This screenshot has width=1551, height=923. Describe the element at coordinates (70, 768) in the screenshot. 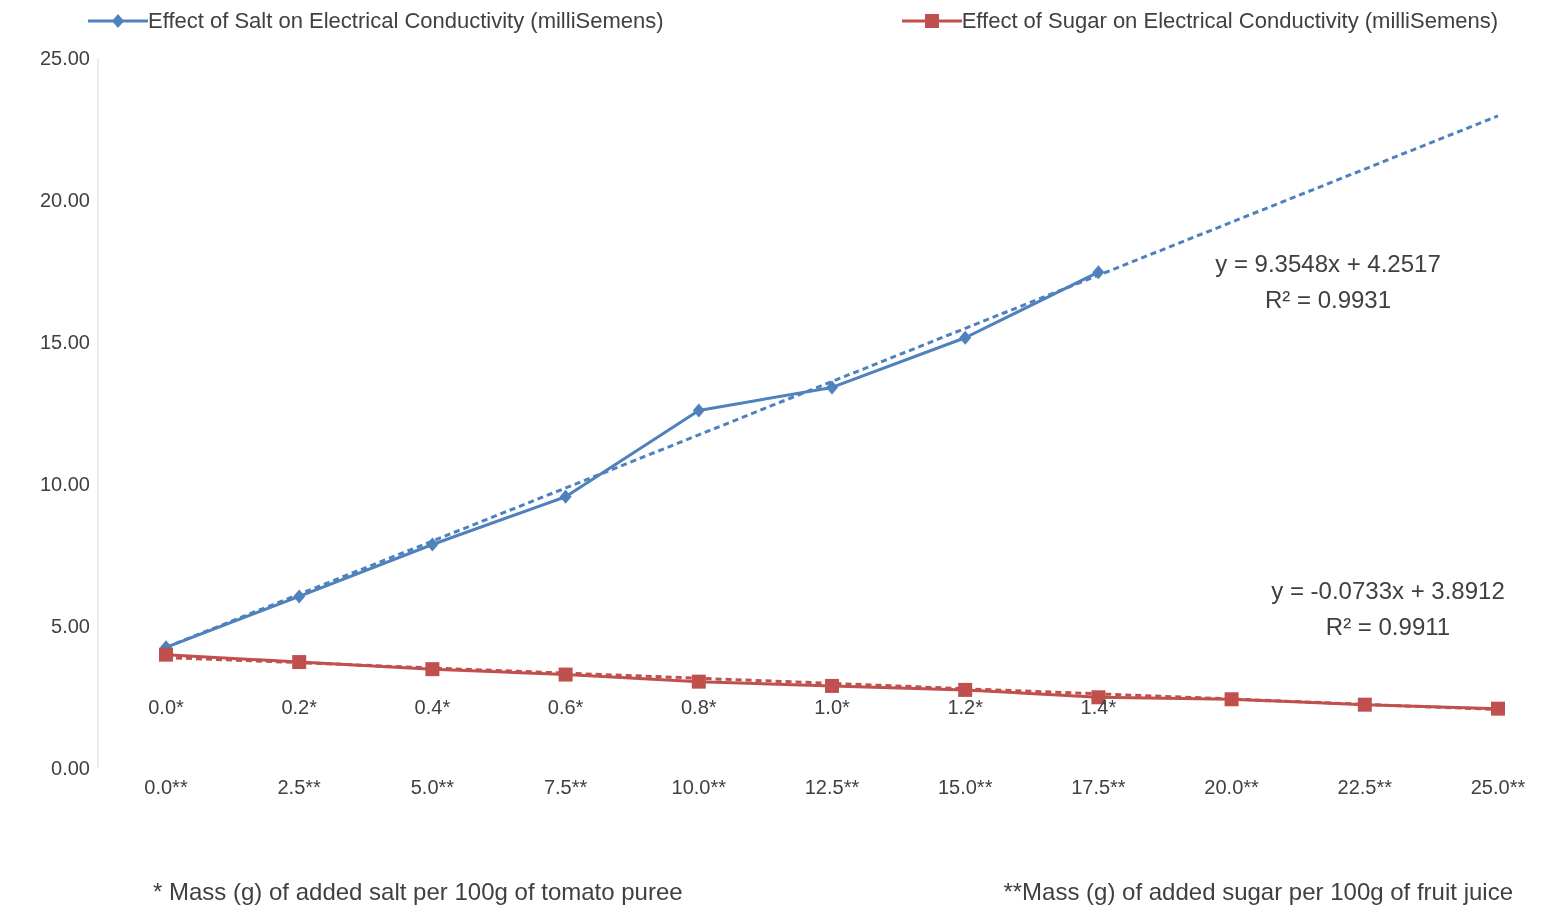

I see `y-tick-label: 0.00` at that location.